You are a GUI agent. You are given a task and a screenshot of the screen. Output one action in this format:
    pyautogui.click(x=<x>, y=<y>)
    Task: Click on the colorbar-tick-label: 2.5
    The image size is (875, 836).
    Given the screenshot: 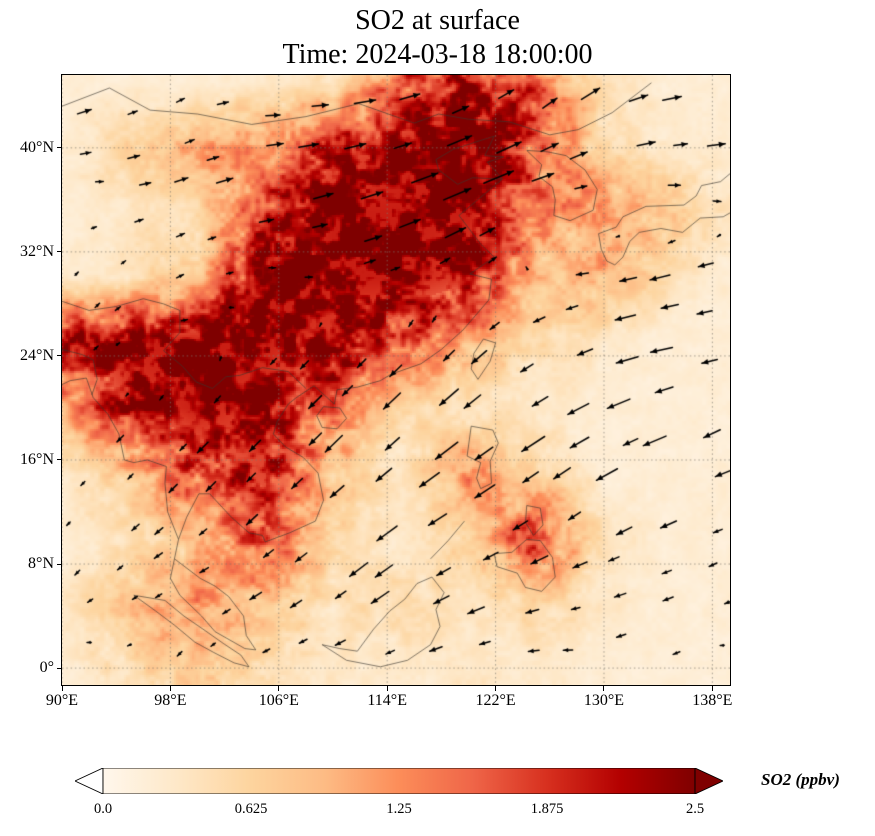 What is the action you would take?
    pyautogui.click(x=695, y=809)
    